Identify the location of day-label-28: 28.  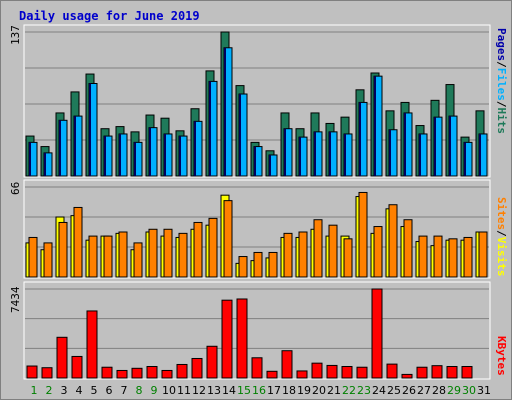
(439, 390).